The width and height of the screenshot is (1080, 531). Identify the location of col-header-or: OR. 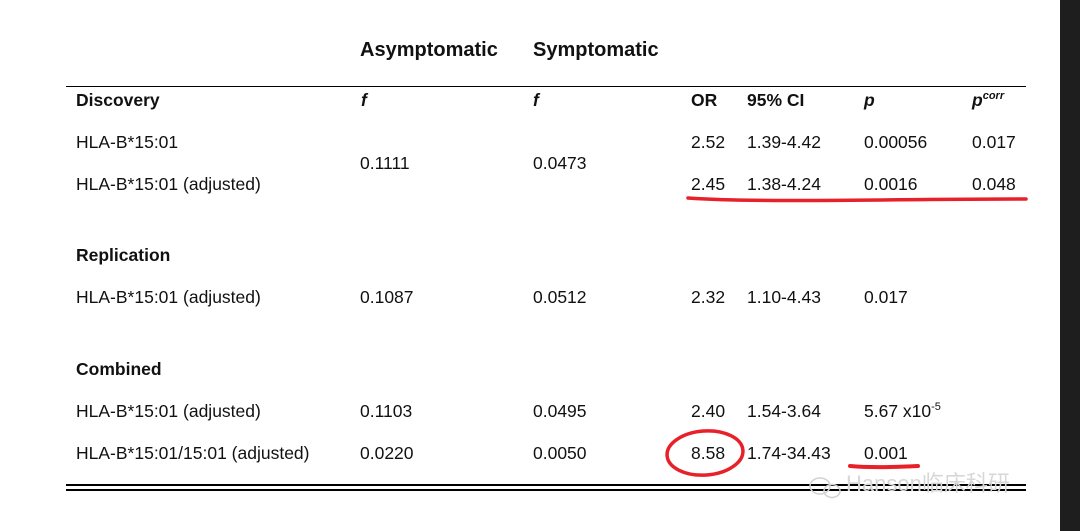
(704, 100).